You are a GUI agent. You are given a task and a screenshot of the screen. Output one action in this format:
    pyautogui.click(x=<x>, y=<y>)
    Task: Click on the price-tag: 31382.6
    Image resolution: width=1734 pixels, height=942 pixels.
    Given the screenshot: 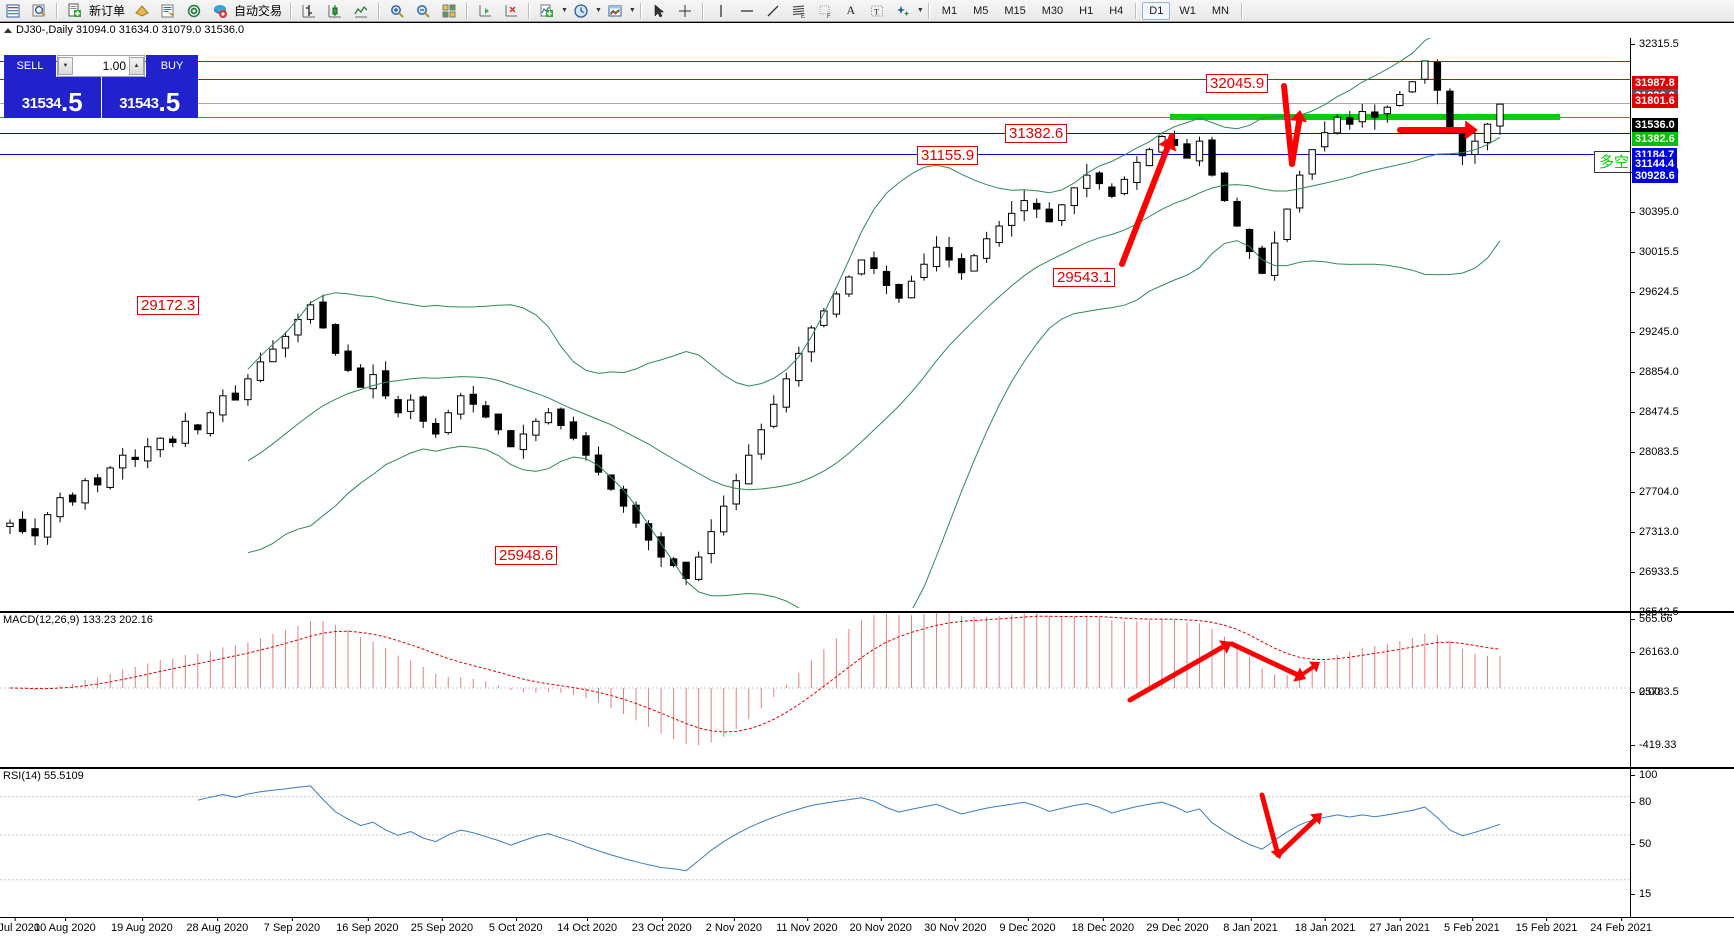 What is the action you would take?
    pyautogui.click(x=1655, y=139)
    